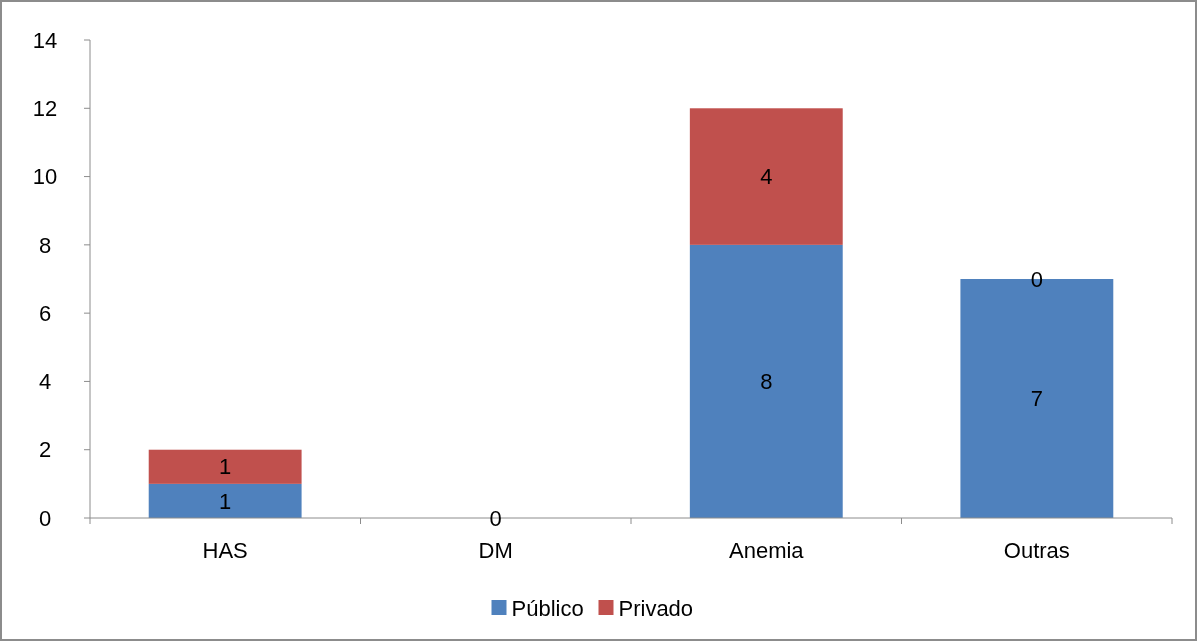 The width and height of the screenshot is (1197, 641). What do you see at coordinates (656, 608) in the screenshot?
I see `legend-label: Privado` at bounding box center [656, 608].